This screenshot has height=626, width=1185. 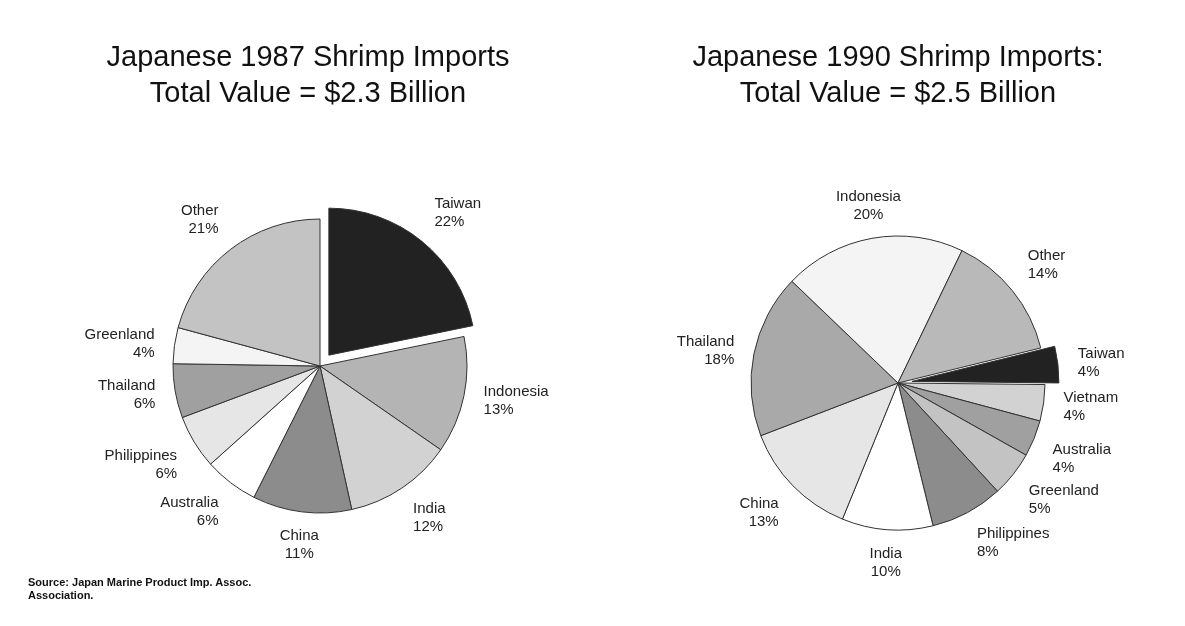 I want to click on data-label: 10%, so click(x=885, y=570).